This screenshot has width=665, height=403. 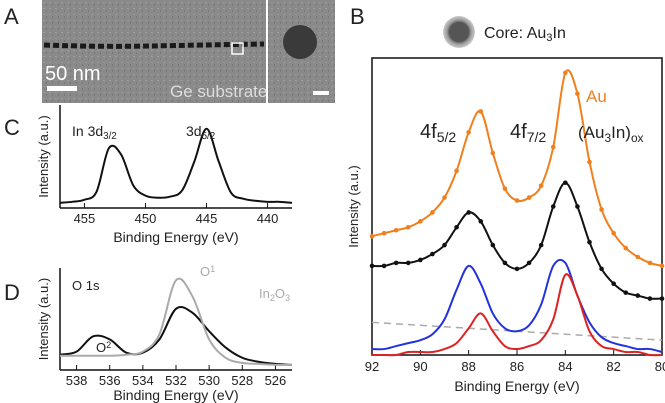 What do you see at coordinates (660, 366) in the screenshot?
I see `x-tick-label: 80` at bounding box center [660, 366].